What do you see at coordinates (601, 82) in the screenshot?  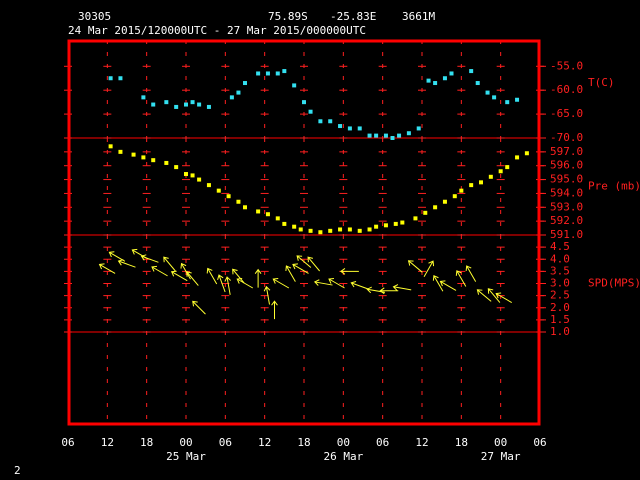 I see `y-axis-label: T(C)` at bounding box center [601, 82].